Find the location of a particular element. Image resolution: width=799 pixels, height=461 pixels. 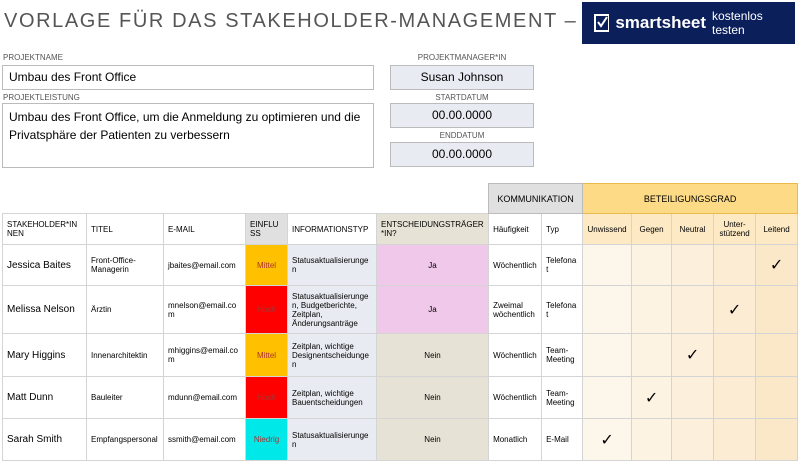

channel: E-Mail is located at coordinates (562, 439).